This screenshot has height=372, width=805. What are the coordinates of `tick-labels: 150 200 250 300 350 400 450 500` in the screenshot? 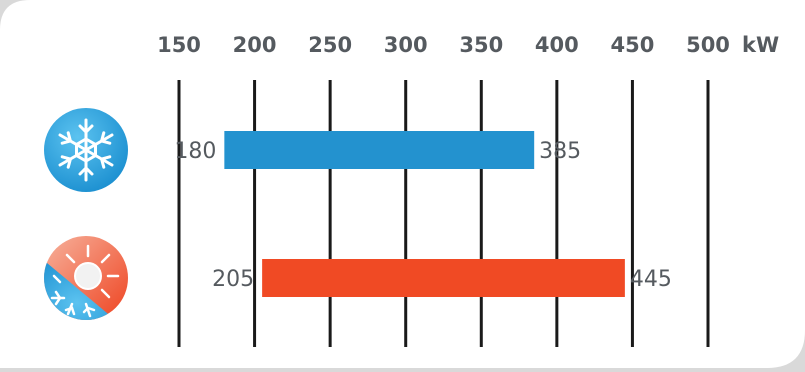 It's located at (443, 45).